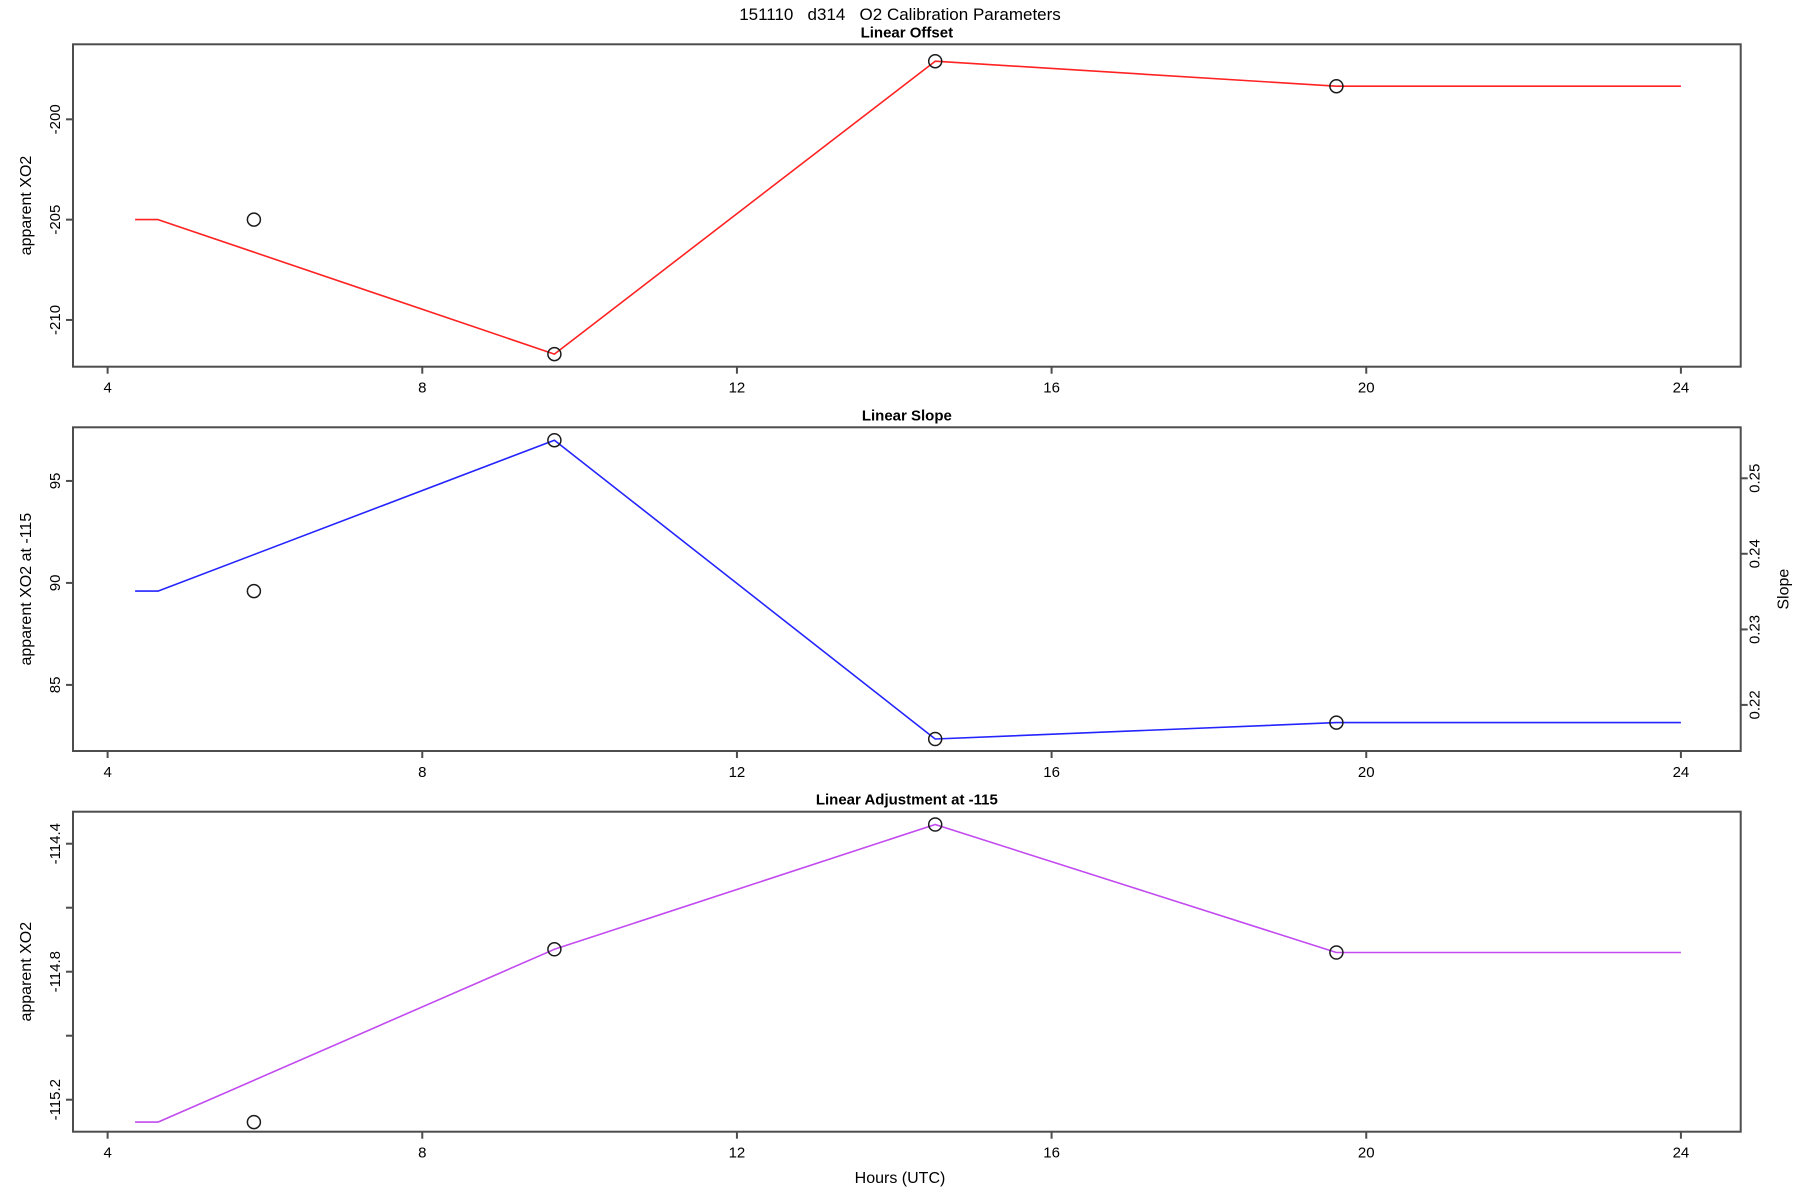 This screenshot has width=1800, height=1200. What do you see at coordinates (907, 32) in the screenshot?
I see `panel-title: Linear Offset` at bounding box center [907, 32].